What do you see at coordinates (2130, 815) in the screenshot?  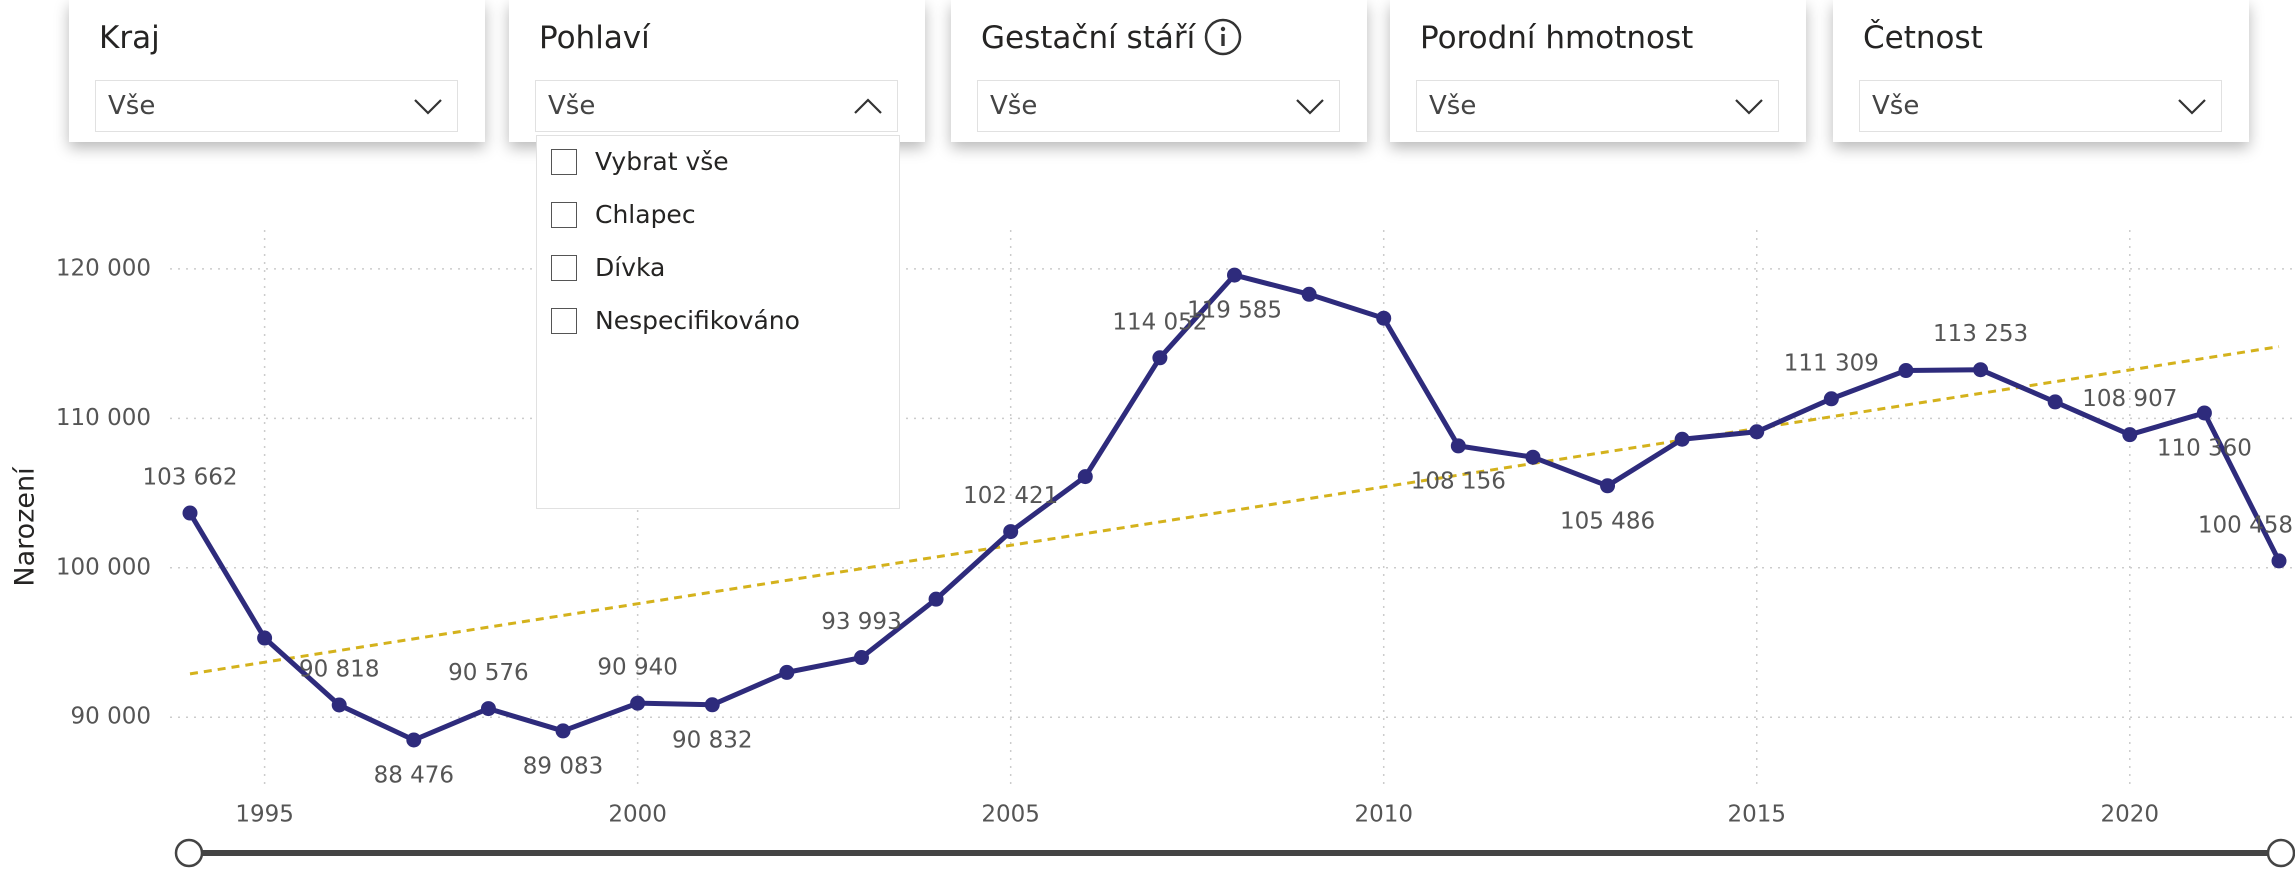 I see `x-tick-label: 2020` at bounding box center [2130, 815].